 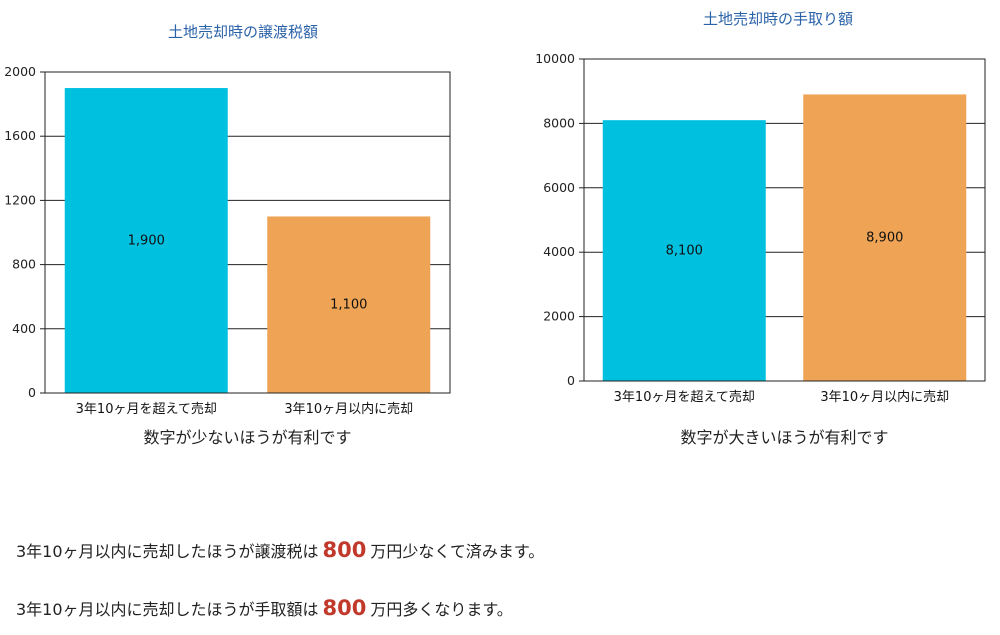 What do you see at coordinates (146, 409) in the screenshot?
I see `chart-1-category-label: 3年10ヶ月を超えて売却` at bounding box center [146, 409].